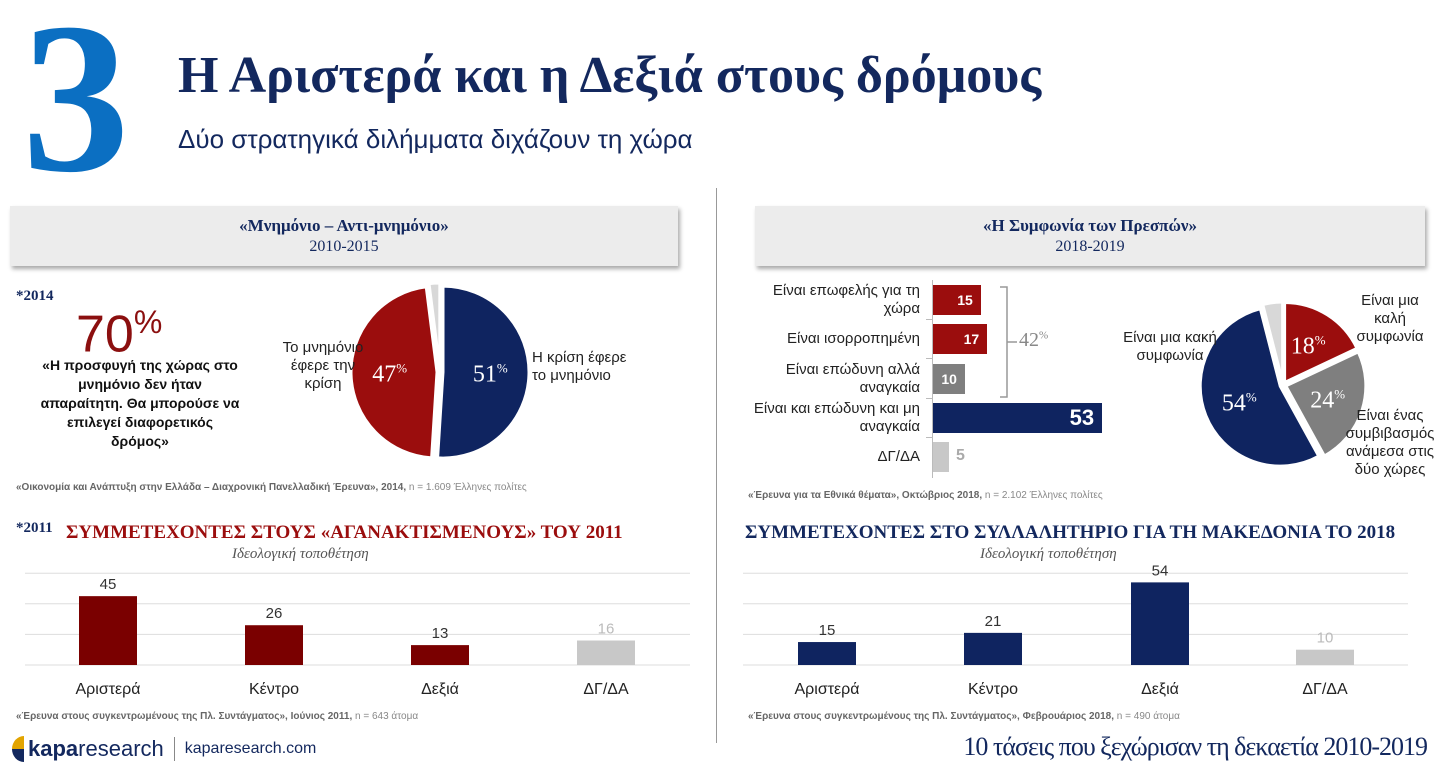 Image resolution: width=1435 pixels, height=771 pixels. What do you see at coordinates (35, 296) in the screenshot?
I see `note-year: *2014` at bounding box center [35, 296].